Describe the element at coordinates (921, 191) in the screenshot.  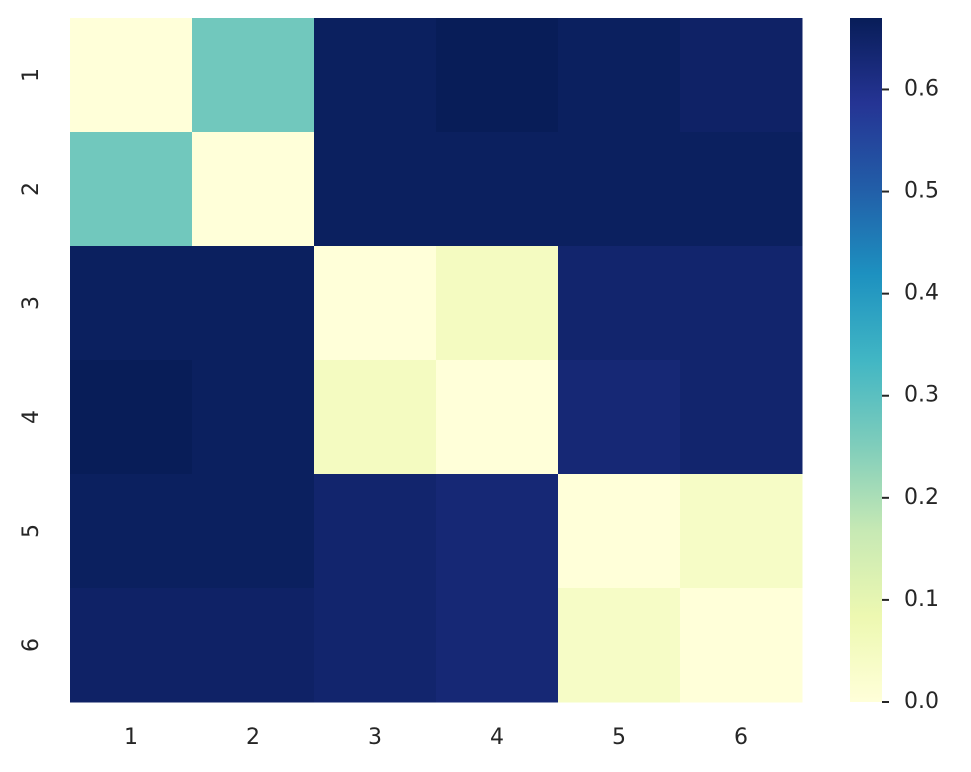
I see `colorbar-tick-label: 0.5` at that location.